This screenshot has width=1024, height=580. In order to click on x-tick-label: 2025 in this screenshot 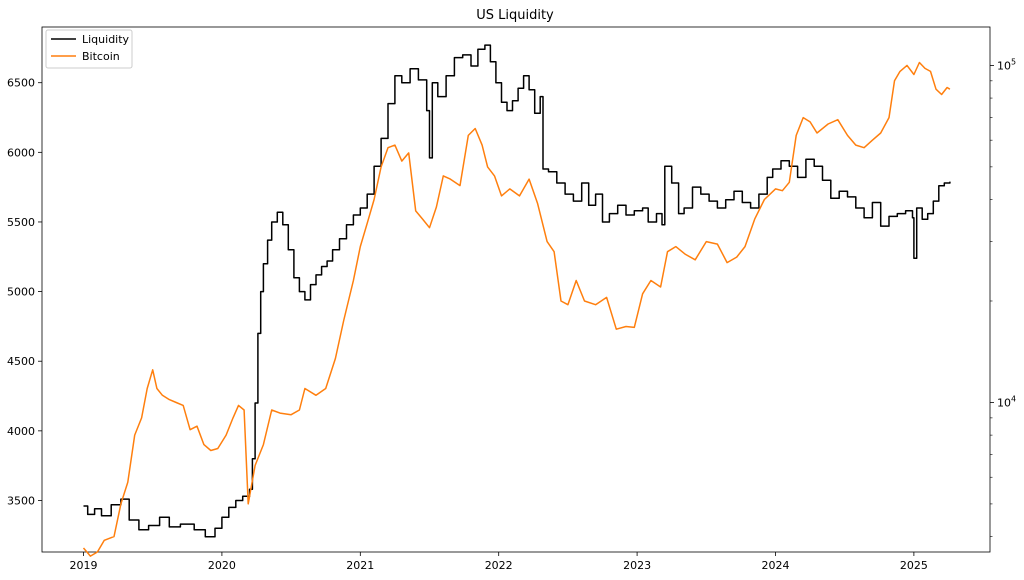, I will do `click(914, 565)`.